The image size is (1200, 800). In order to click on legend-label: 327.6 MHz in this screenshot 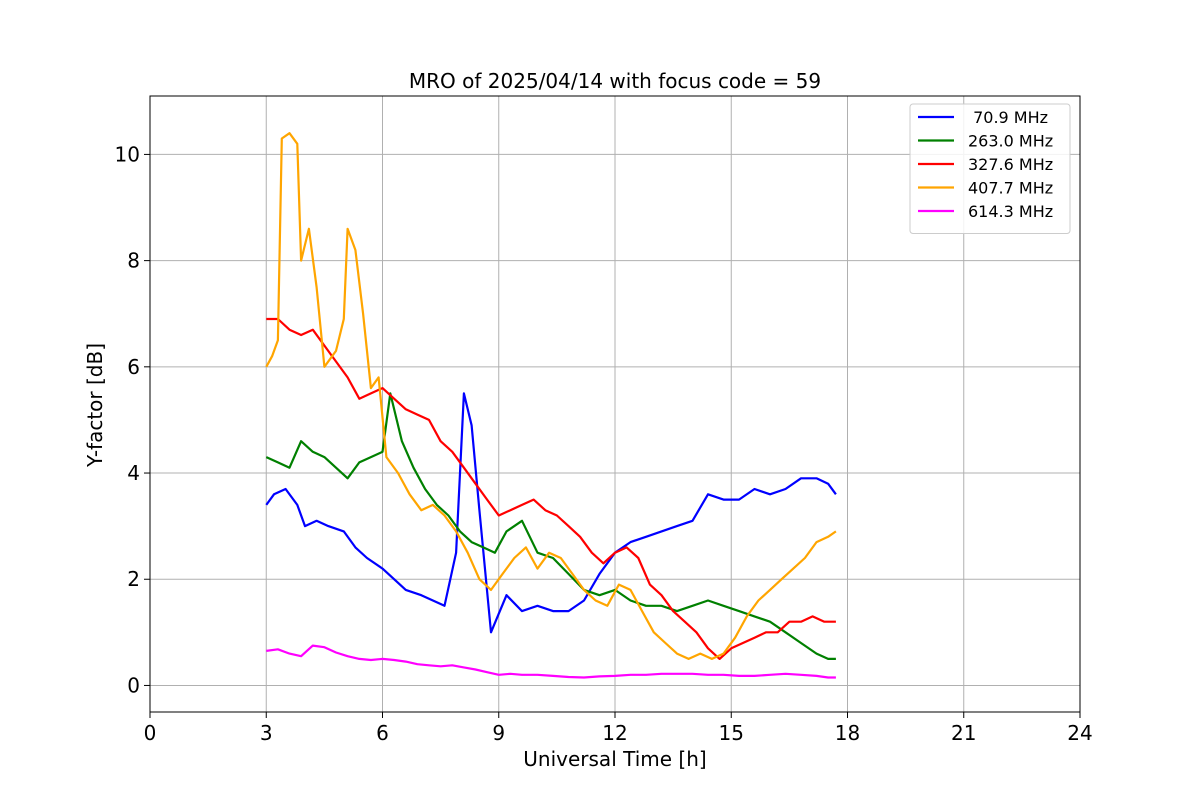, I will do `click(1010, 164)`.